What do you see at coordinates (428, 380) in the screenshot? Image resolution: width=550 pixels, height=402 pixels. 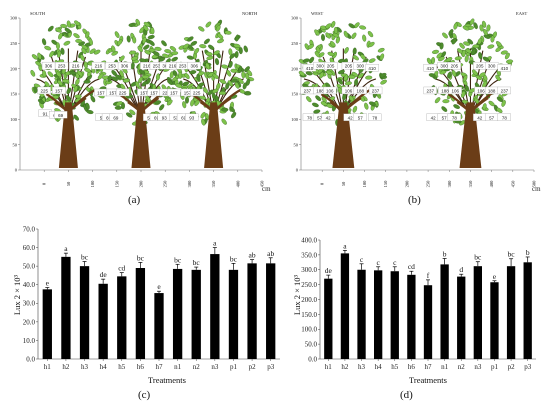 I see `panel-d-xlabel: Treatments` at bounding box center [428, 380].